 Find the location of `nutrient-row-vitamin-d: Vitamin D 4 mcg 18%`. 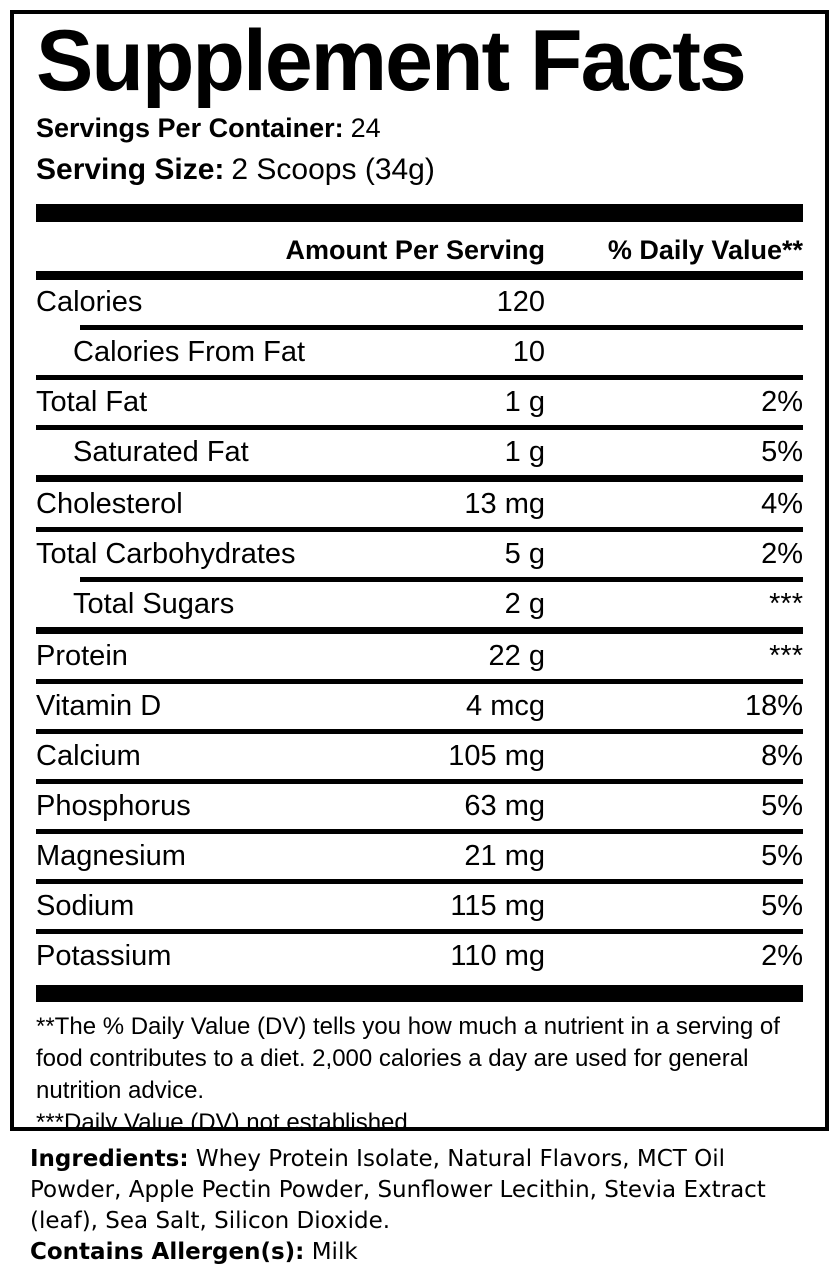

nutrient-row-vitamin-d: Vitamin D 4 mcg 18% is located at coordinates (419, 706).